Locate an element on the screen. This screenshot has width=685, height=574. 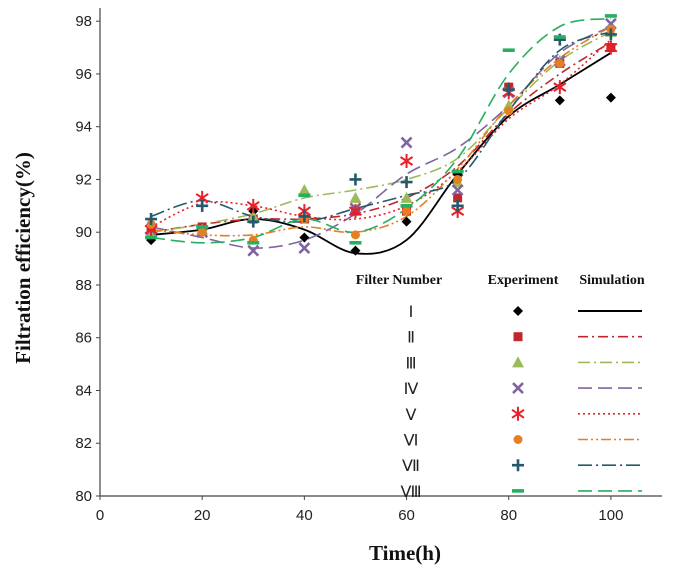
legend-filter-label: Ⅶ is located at coordinates (411, 466).